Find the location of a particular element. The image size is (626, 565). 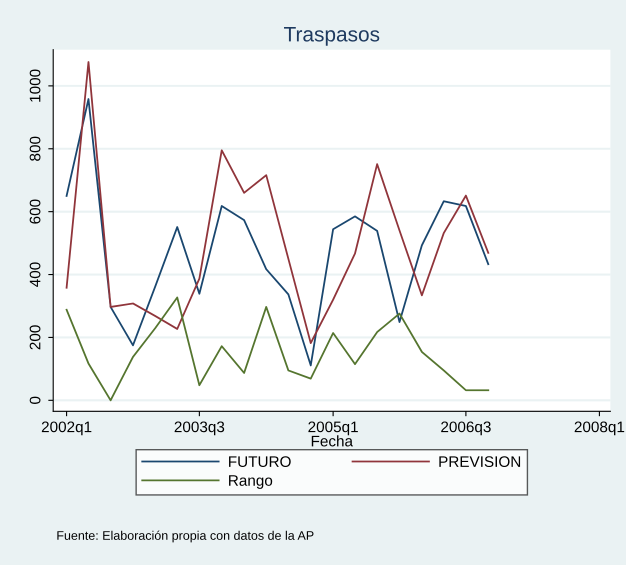

source-note: Fuente: Elaboración propia con datos de la AP is located at coordinates (185, 536).